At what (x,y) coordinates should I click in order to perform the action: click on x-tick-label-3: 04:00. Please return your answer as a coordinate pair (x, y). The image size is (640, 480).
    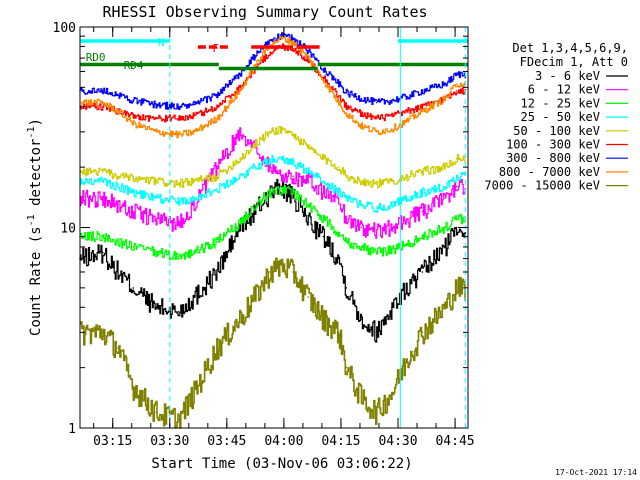
    Looking at the image, I should click on (283, 441).